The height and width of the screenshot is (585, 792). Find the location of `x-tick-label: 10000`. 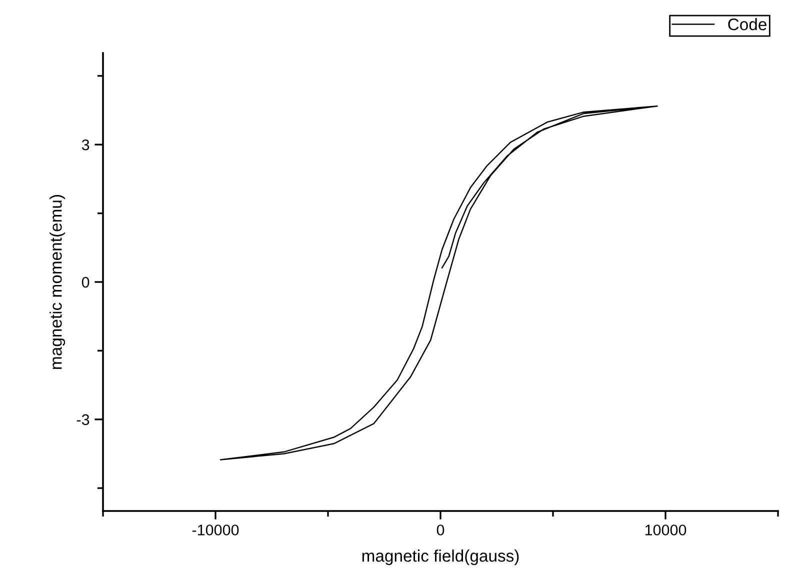

x-tick-label: 10000 is located at coordinates (665, 530).